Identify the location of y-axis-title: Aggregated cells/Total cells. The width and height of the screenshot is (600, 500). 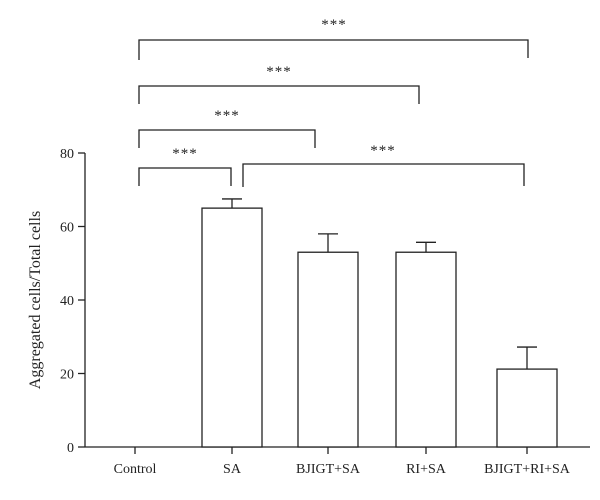
(35, 300).